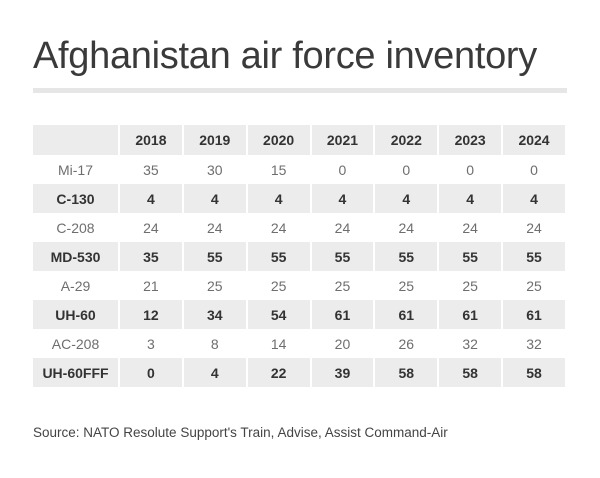 The image size is (600, 478). I want to click on table-row: Mi-17 35 30 15 0 0 0 0, so click(299, 169).